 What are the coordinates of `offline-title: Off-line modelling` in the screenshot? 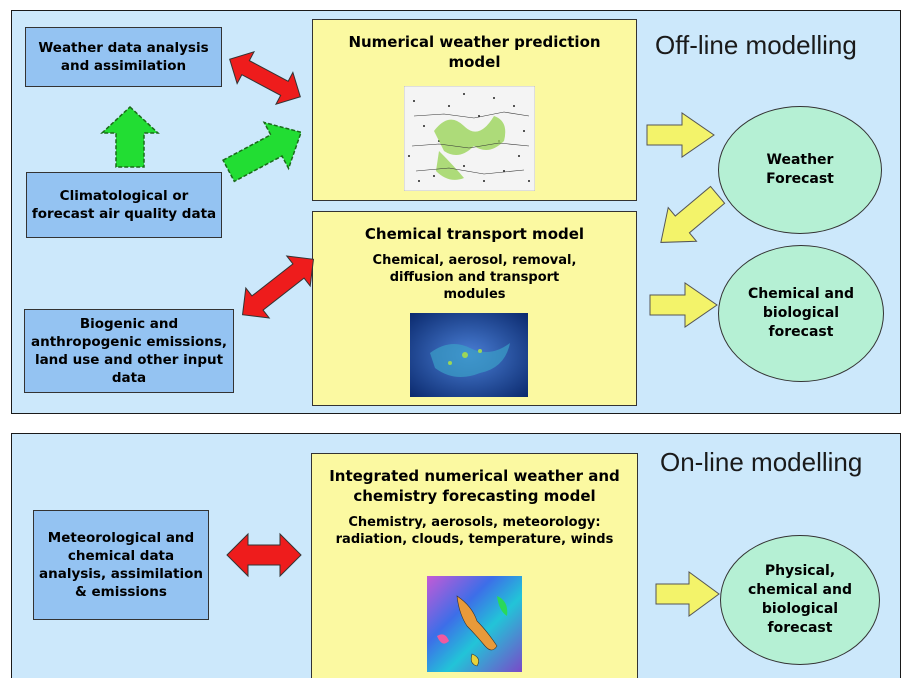 It's located at (756, 45).